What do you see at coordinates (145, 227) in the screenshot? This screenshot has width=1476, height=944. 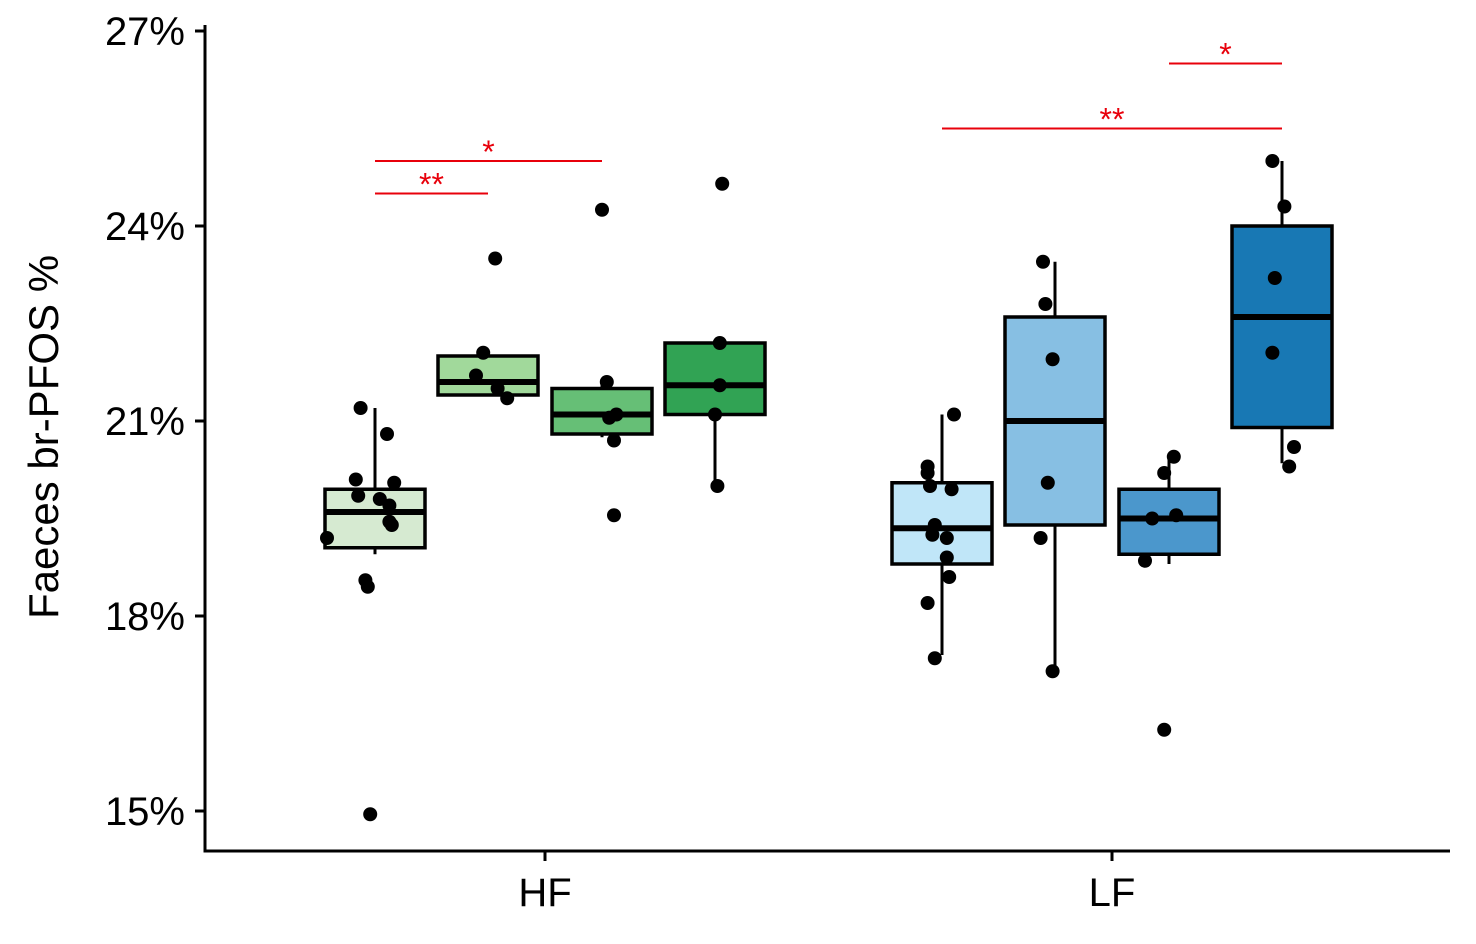 I see `y-tick-label: 24%` at bounding box center [145, 227].